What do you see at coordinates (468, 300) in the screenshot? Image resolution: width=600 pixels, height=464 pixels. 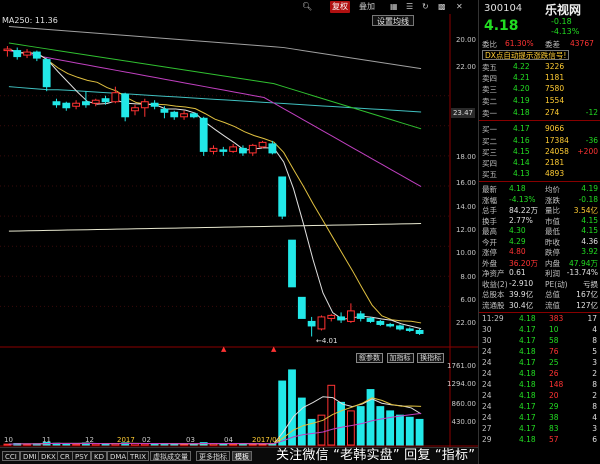 I see `y-tick: 6.00` at bounding box center [468, 300].